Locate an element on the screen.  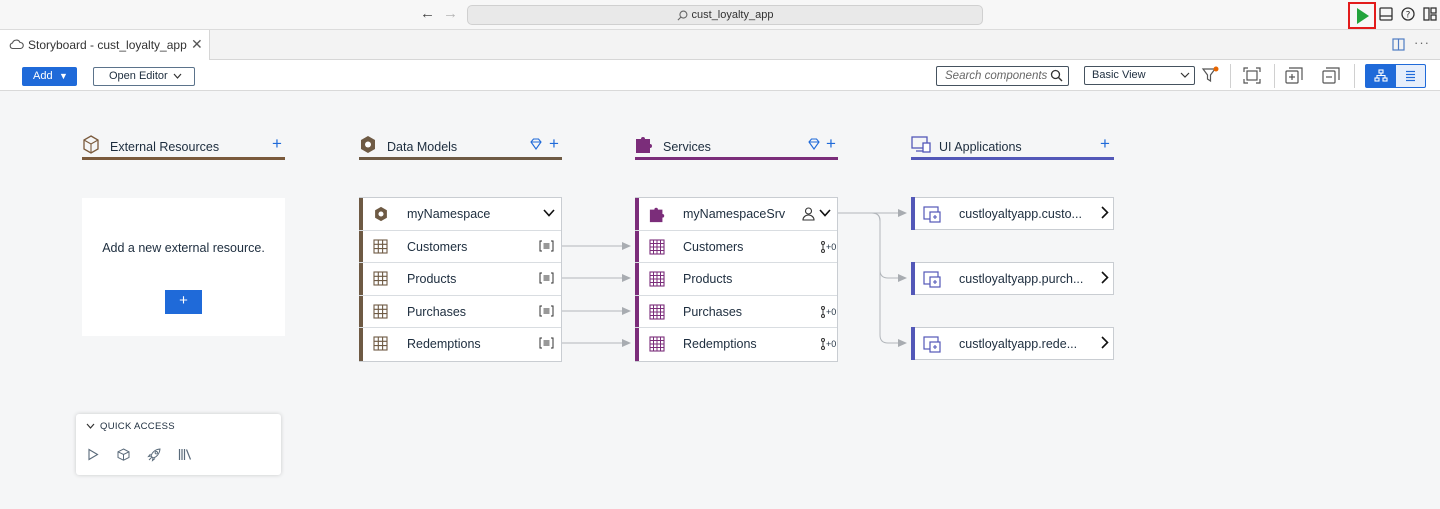
deploy-rocket-icon is located at coordinates (154, 455).